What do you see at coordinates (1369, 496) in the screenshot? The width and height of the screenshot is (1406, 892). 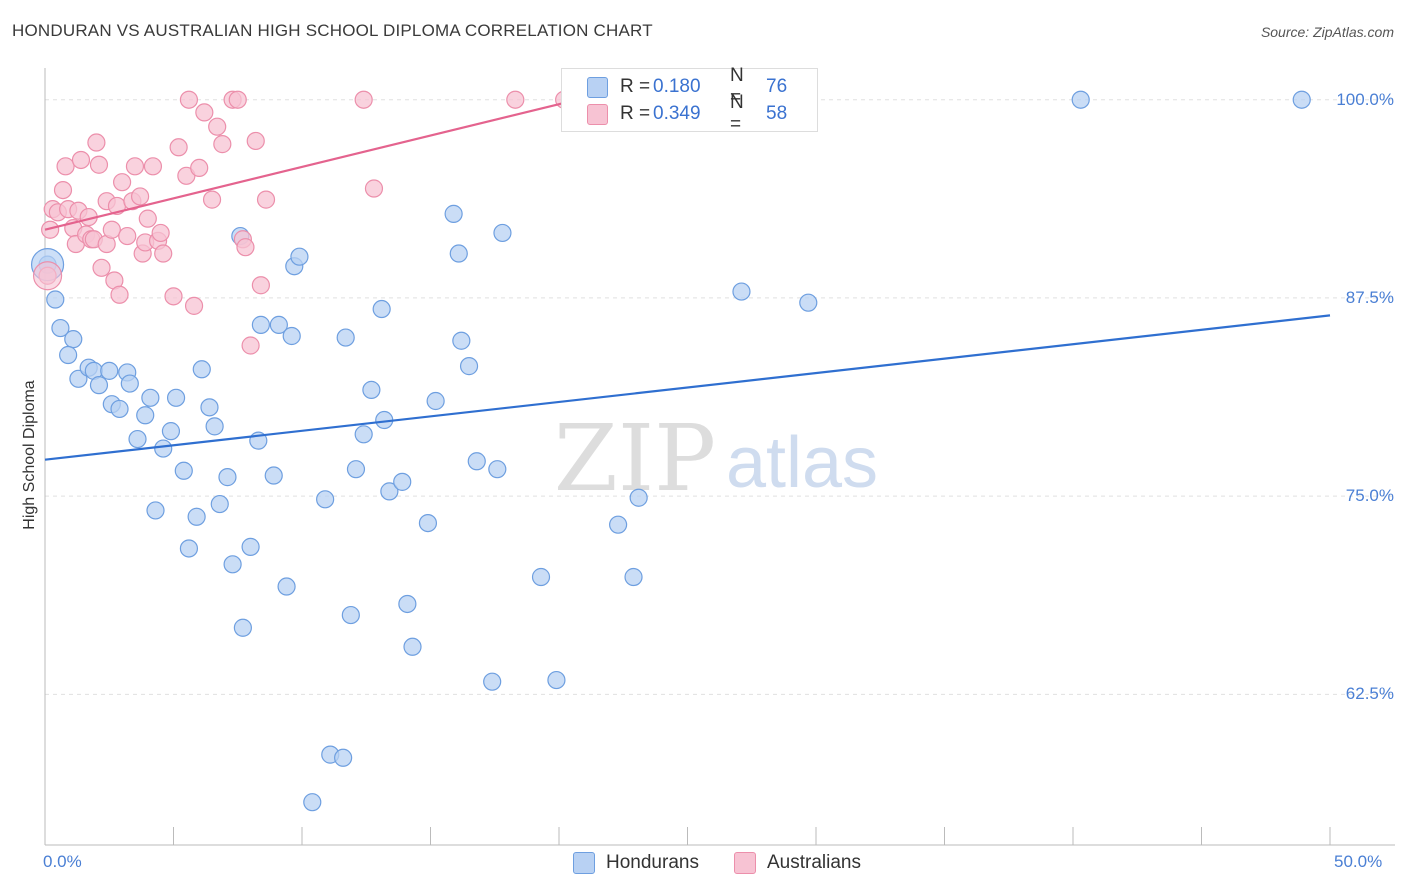 I see `y-tick-label: 75.0%` at bounding box center [1369, 496].